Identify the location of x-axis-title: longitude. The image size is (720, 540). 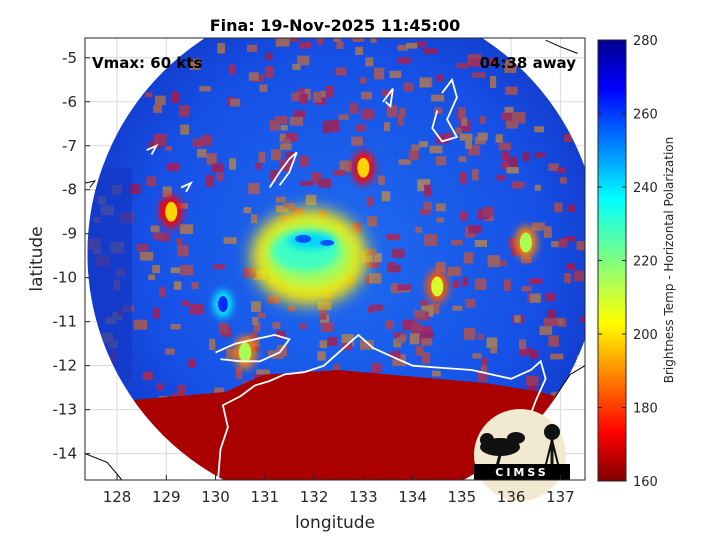
(335, 523).